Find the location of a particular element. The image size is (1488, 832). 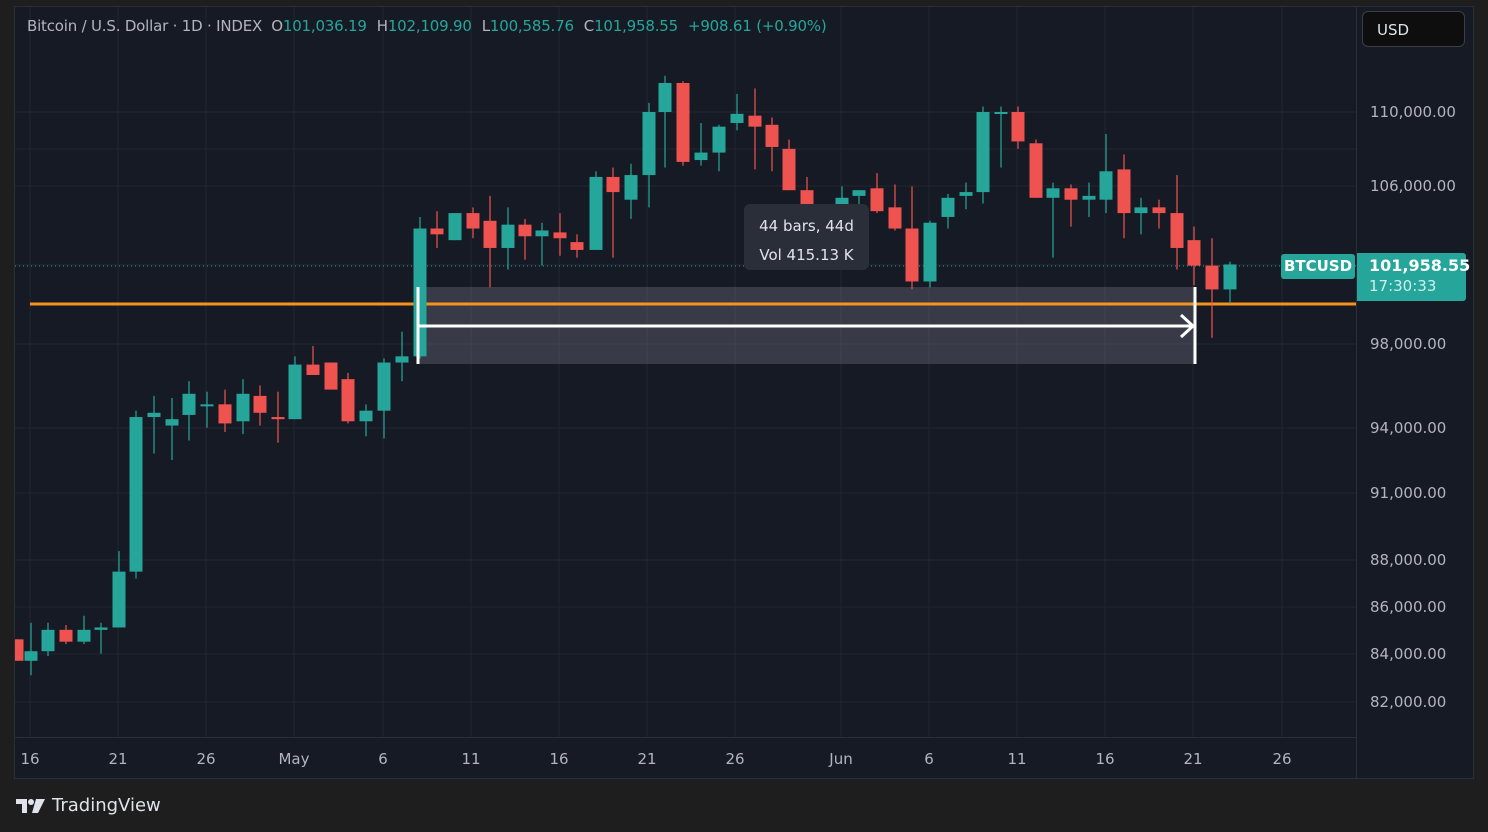

legend-high: 102,109.90 is located at coordinates (429, 26).